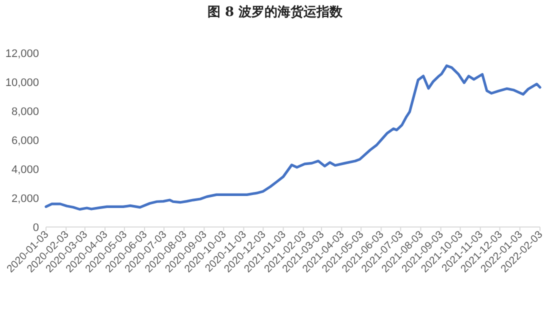 The image size is (550, 320). I want to click on y-tick-label: 6,000, so click(25, 140).